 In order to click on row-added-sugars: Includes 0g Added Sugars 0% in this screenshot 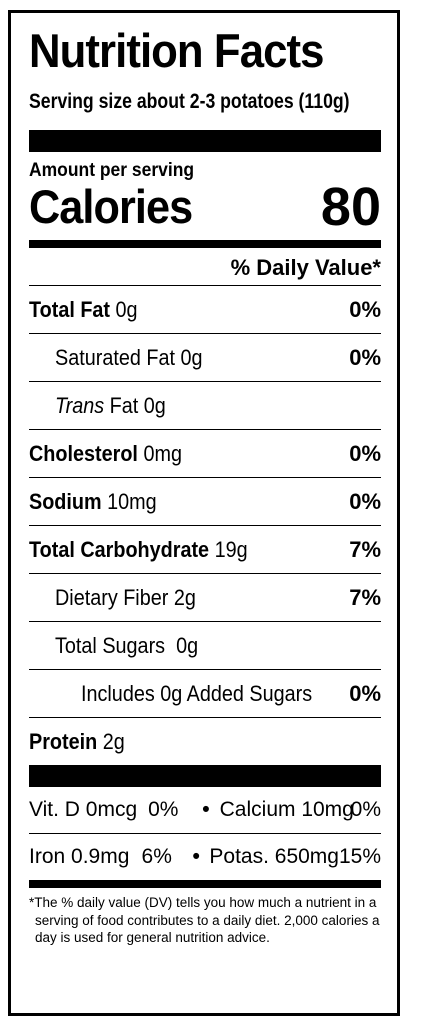, I will do `click(205, 694)`.